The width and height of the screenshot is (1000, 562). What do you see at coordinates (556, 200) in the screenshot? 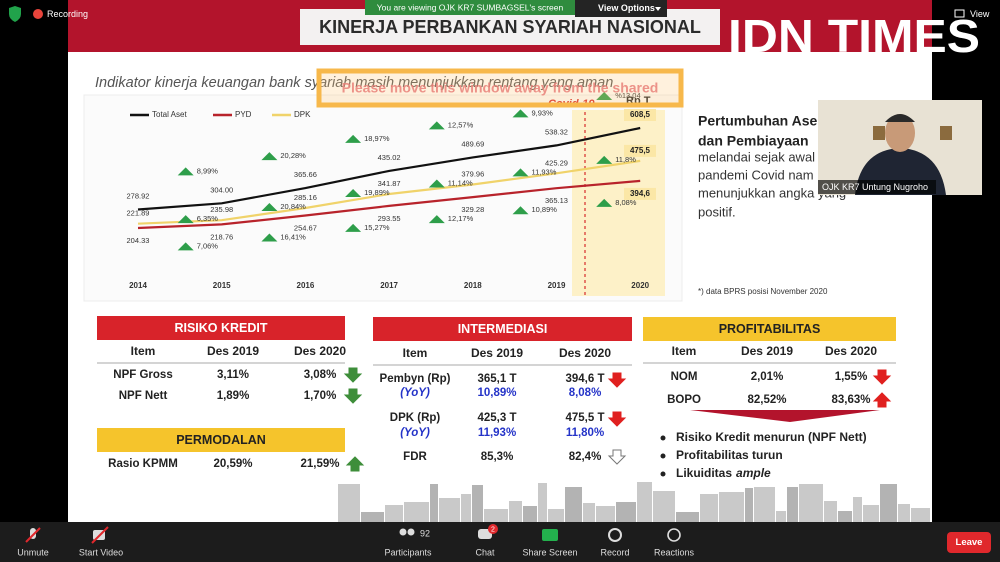
I see `value-label: 365.13` at bounding box center [556, 200].